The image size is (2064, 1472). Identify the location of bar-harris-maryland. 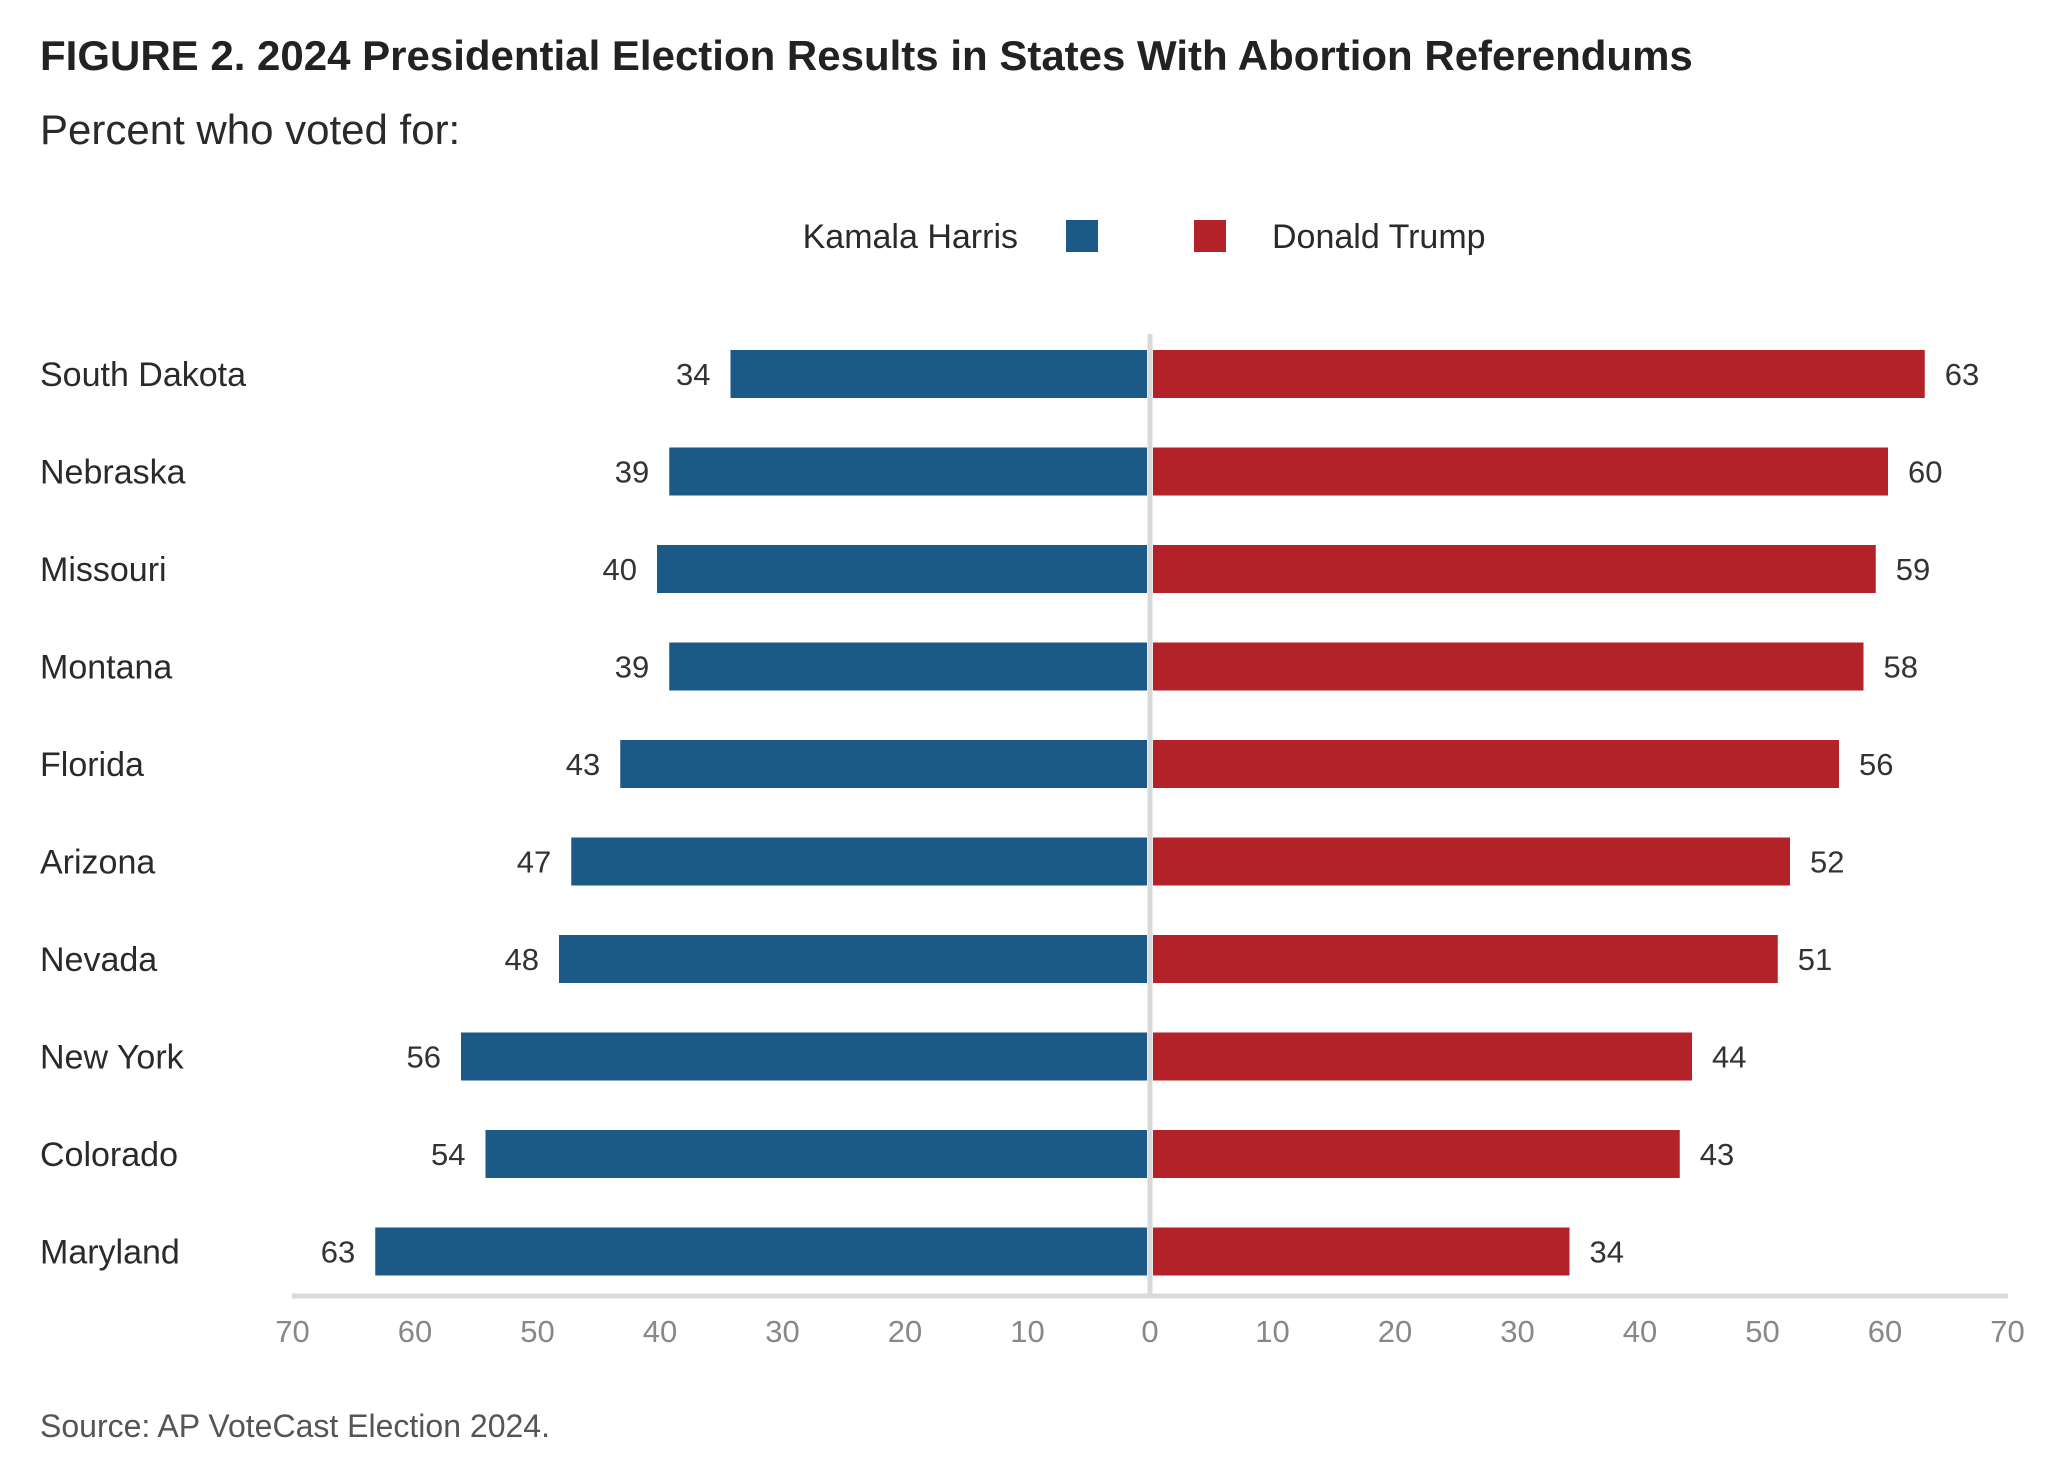
(761, 1251).